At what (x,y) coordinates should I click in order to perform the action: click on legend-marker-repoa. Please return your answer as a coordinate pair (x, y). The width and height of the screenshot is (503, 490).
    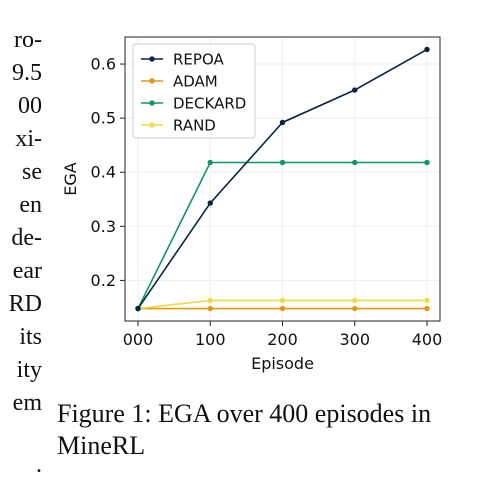
    Looking at the image, I should click on (152, 59).